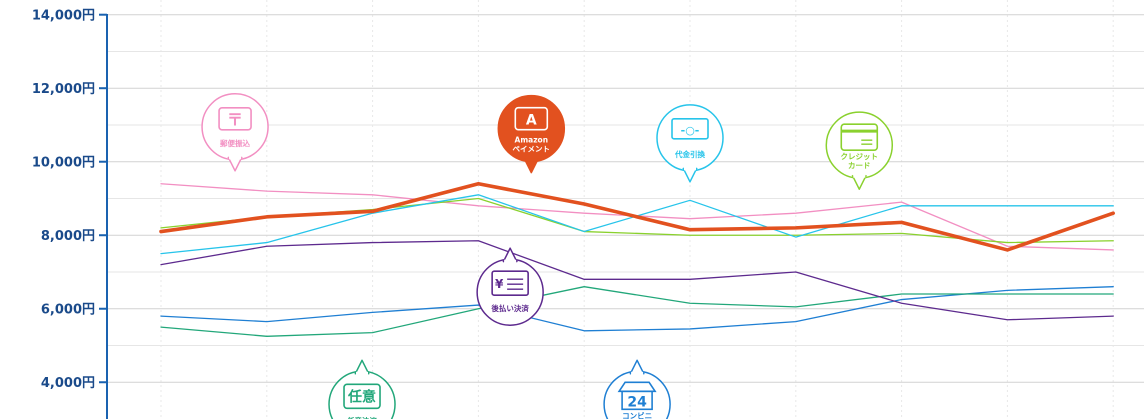  What do you see at coordinates (531, 121) in the screenshot?
I see `svg-text: A` at bounding box center [531, 121].